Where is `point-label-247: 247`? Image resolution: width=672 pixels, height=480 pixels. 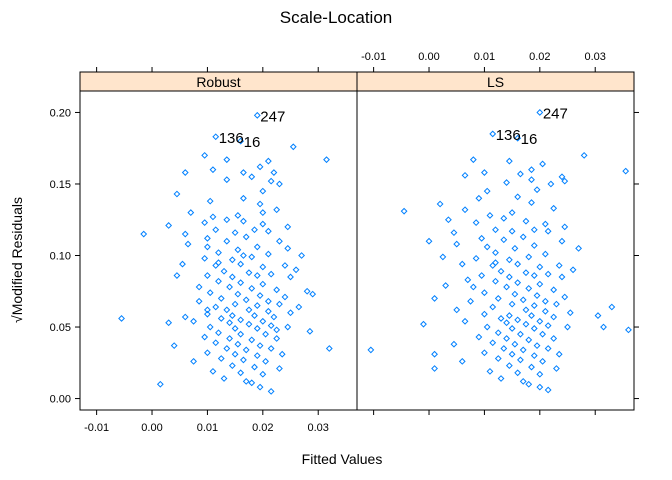 point-label-247: 247 is located at coordinates (555, 113).